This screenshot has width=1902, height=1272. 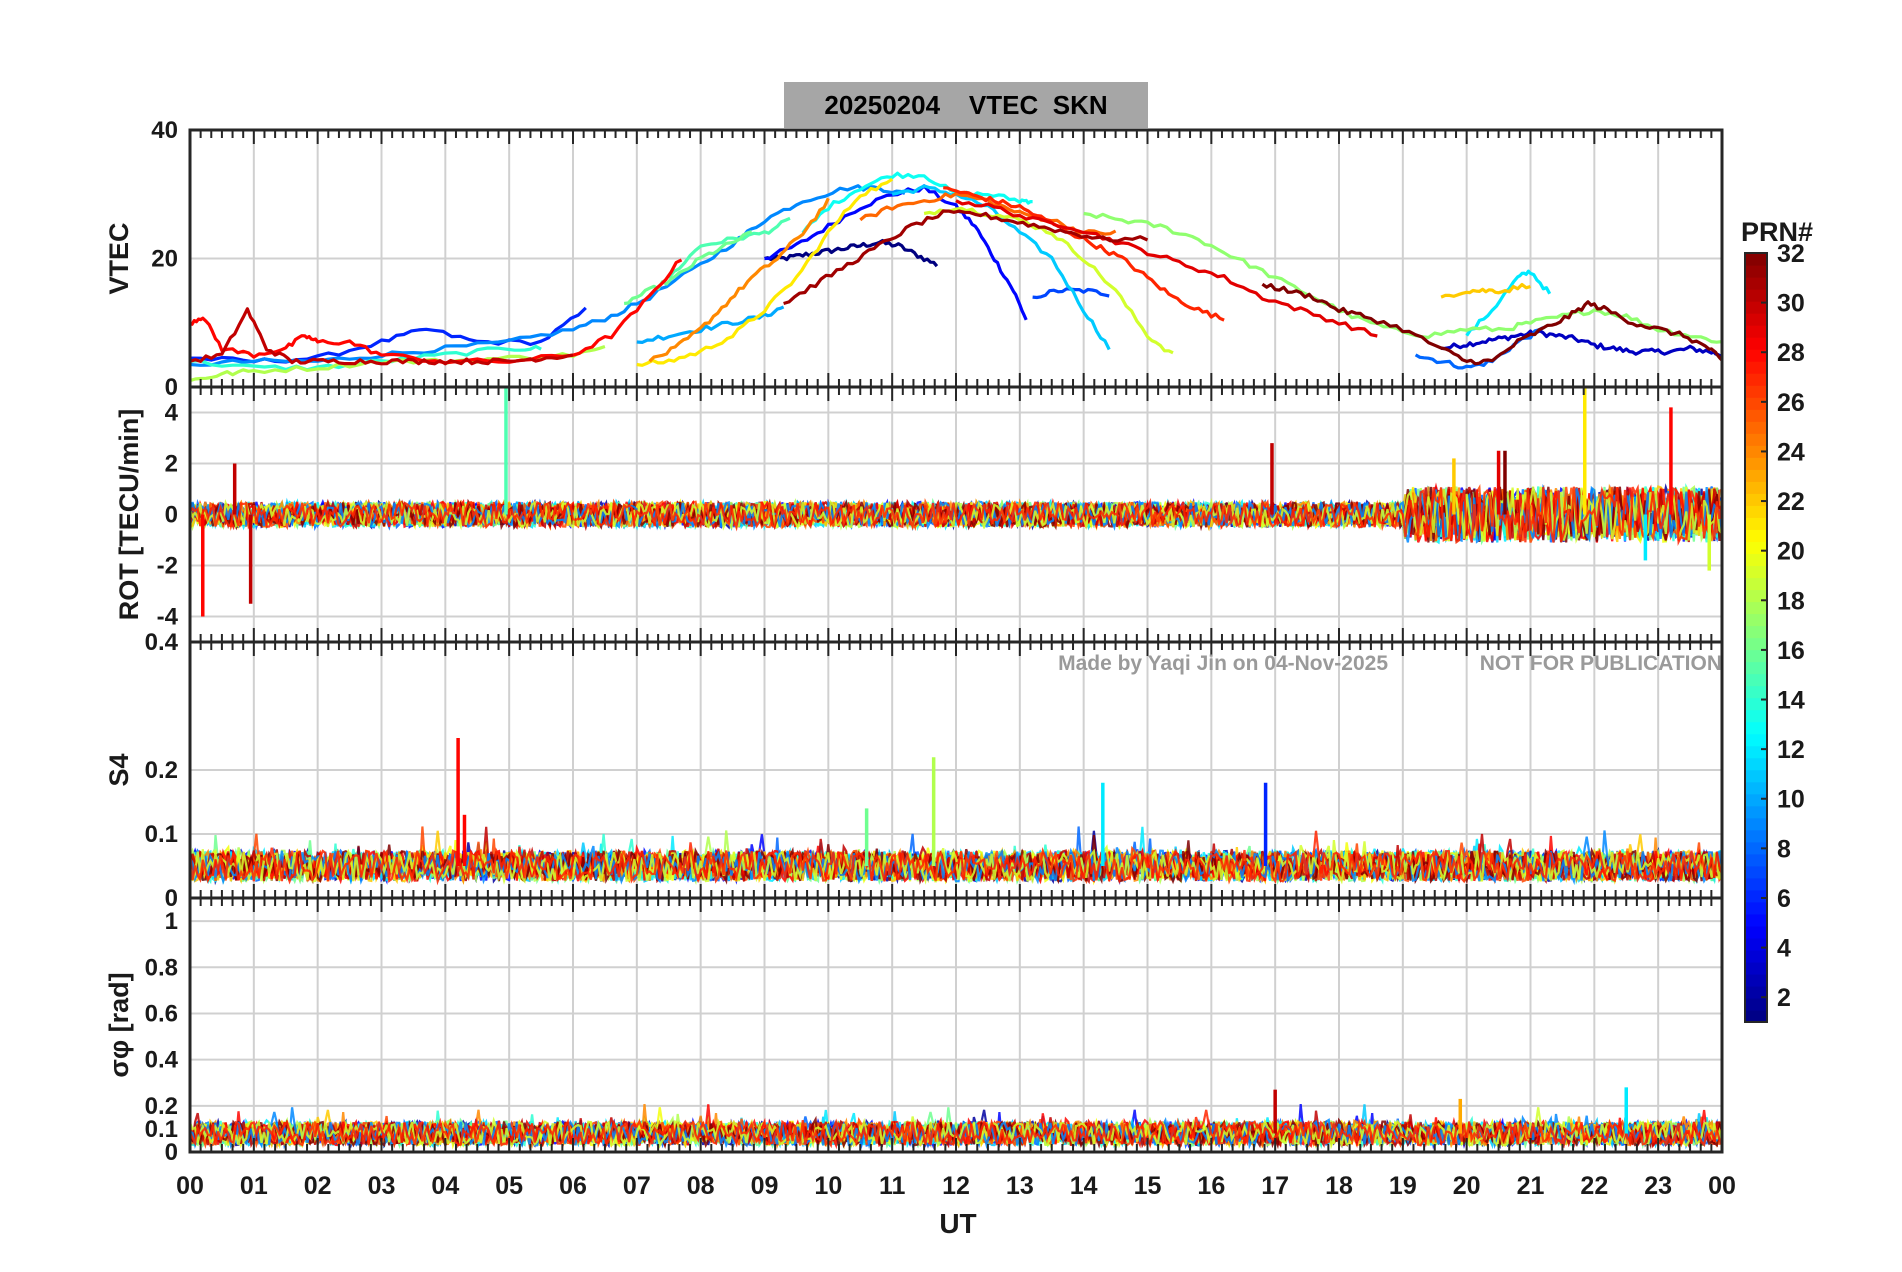 What do you see at coordinates (1339, 1186) in the screenshot?
I see `x-tick-label: 18` at bounding box center [1339, 1186].